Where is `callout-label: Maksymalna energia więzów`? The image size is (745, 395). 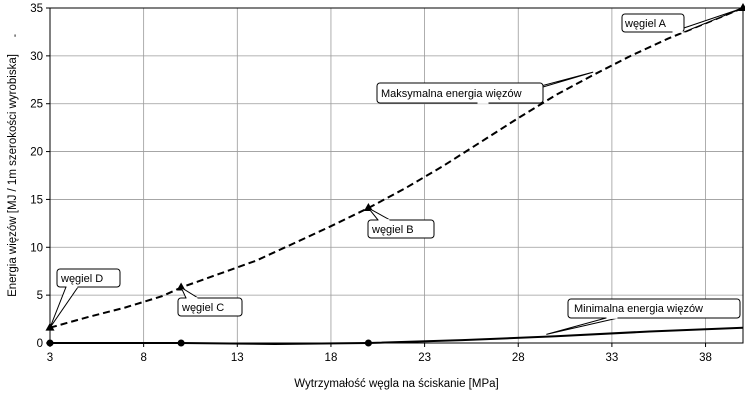
callout-label: Maksymalna energia więzów is located at coordinates (451, 94).